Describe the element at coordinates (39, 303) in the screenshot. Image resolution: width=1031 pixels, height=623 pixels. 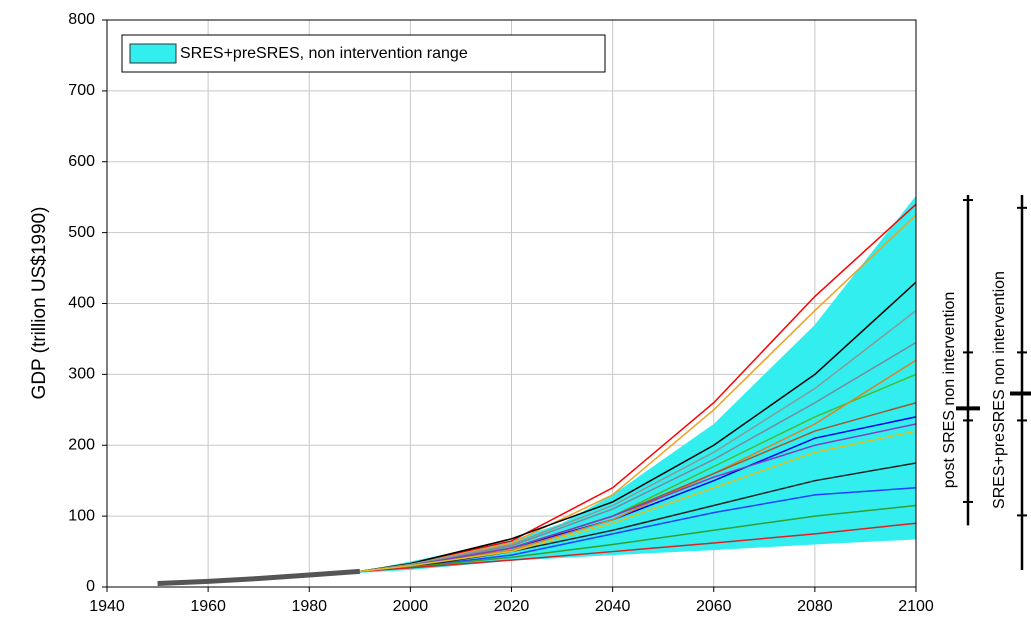
I see `y-axis-label: GDP (trillion US$1990)` at that location.